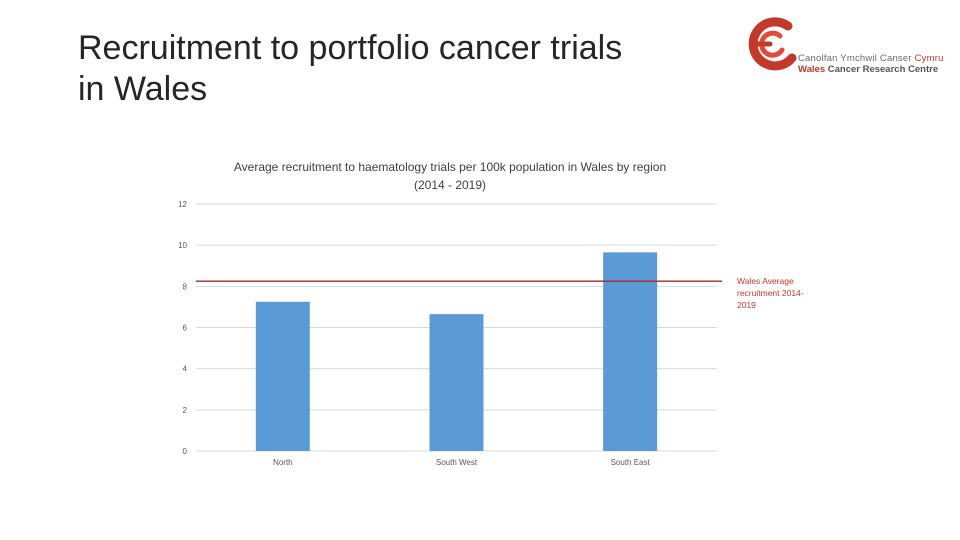  What do you see at coordinates (630, 351) in the screenshot?
I see `bar-south-east` at bounding box center [630, 351].